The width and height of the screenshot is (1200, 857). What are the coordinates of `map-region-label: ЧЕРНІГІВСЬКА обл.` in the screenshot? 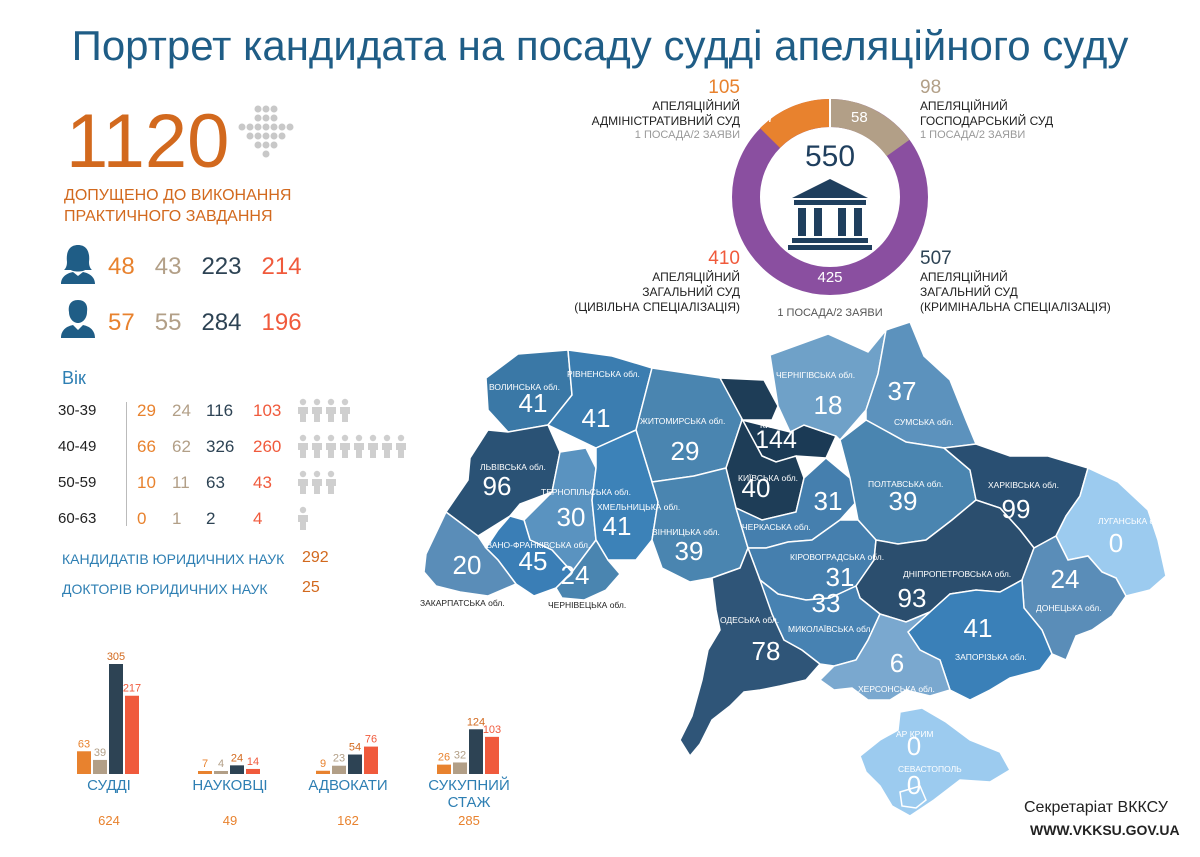 It's located at (815, 375).